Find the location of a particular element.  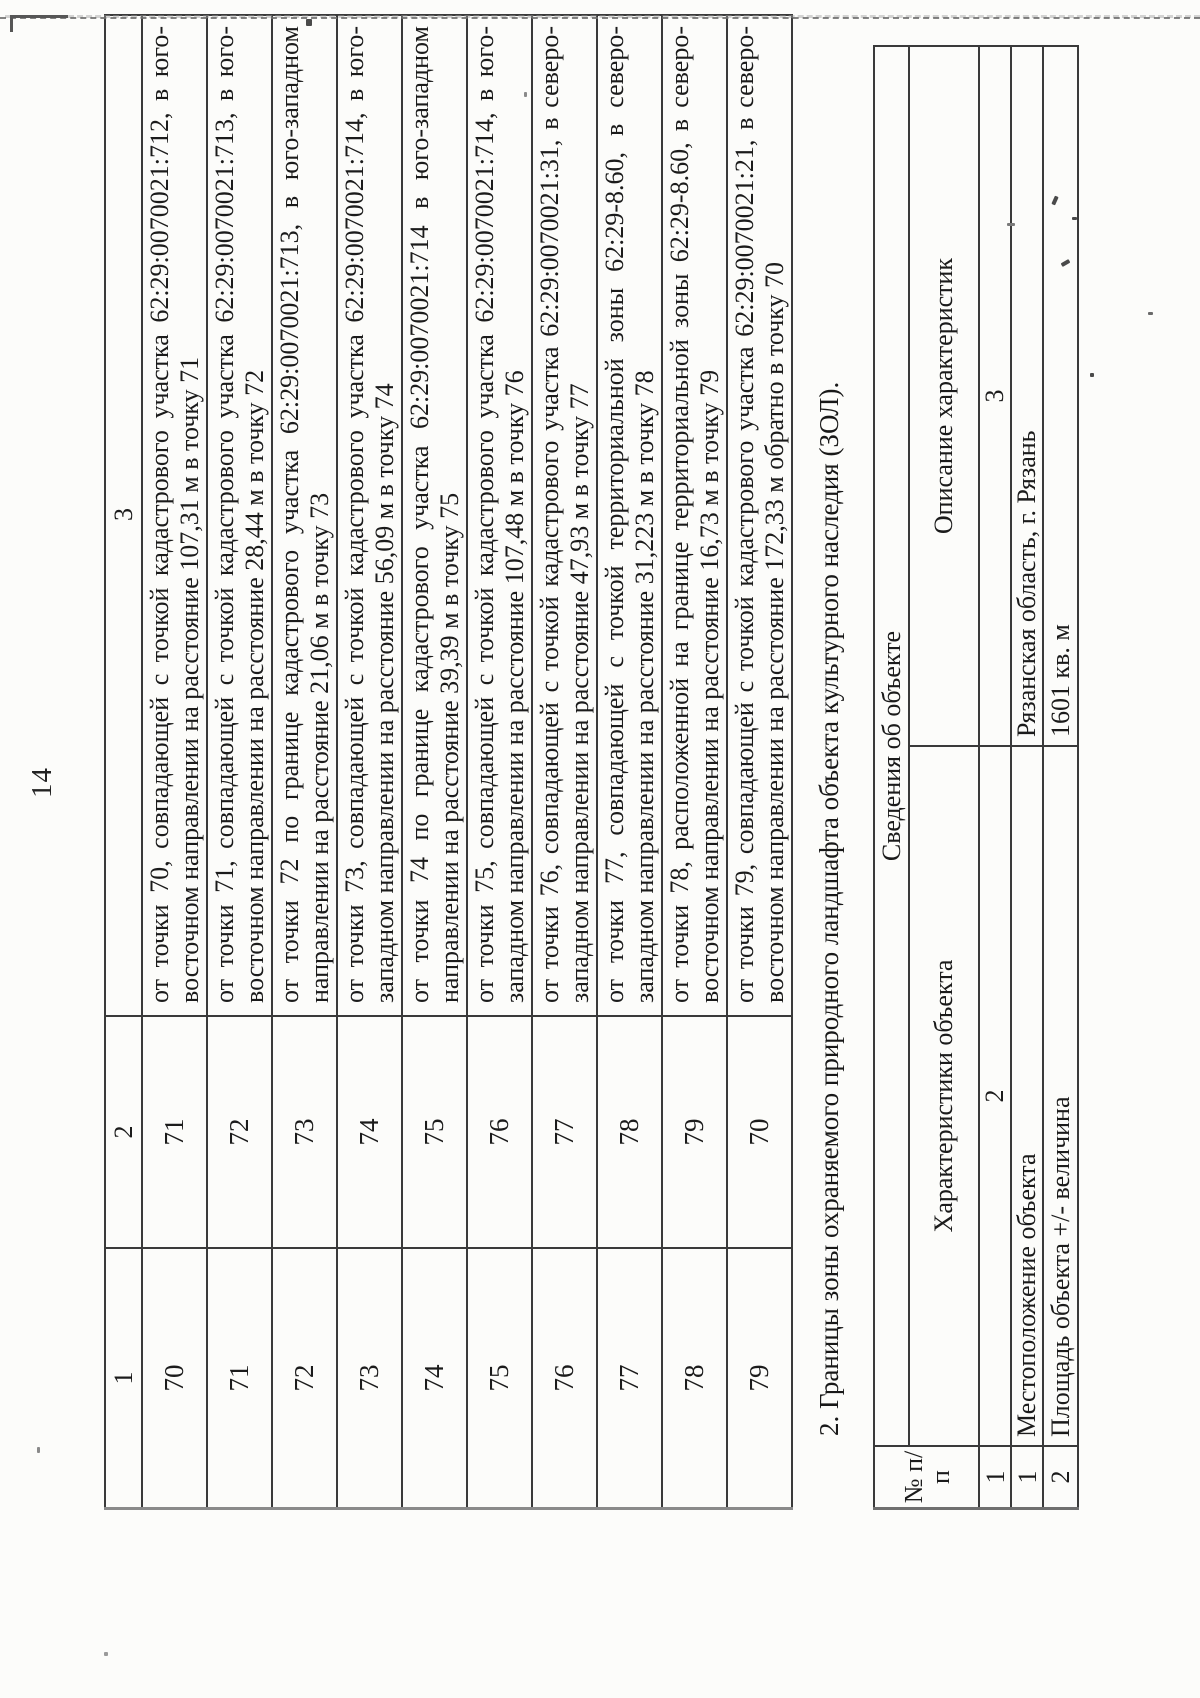

point-to-cell: 71 is located at coordinates (174, 1132).